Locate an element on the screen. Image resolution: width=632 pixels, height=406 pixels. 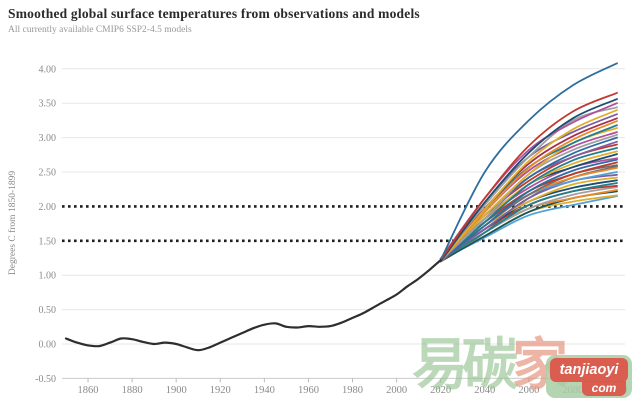
svg-text: 3.50 is located at coordinates (48, 104).